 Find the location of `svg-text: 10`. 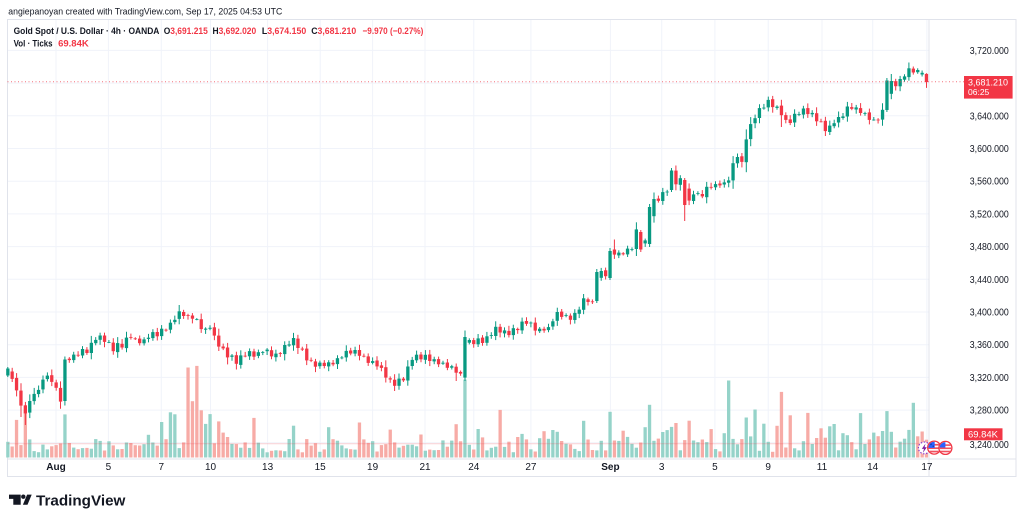

svg-text: 10 is located at coordinates (211, 467).